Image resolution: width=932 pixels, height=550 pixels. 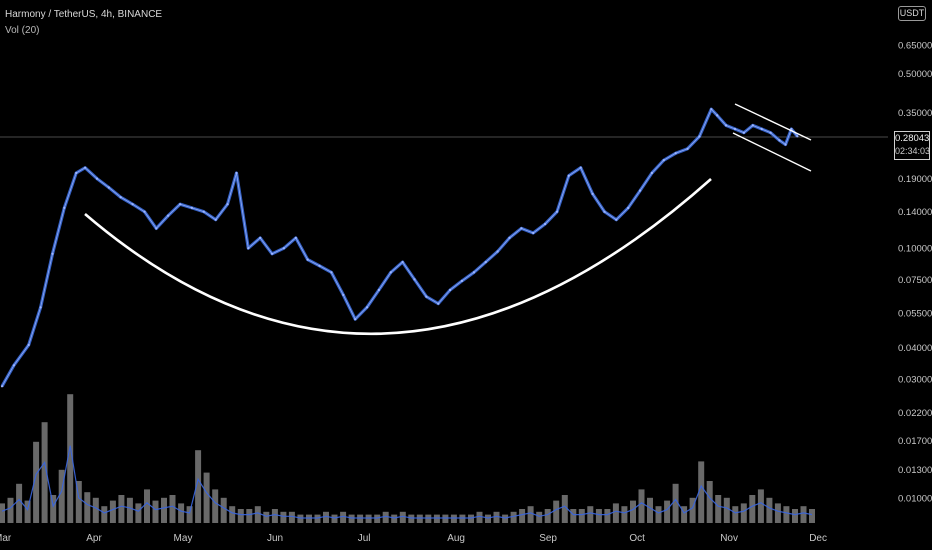 I want to click on currency-badge: USDT, so click(x=912, y=13).